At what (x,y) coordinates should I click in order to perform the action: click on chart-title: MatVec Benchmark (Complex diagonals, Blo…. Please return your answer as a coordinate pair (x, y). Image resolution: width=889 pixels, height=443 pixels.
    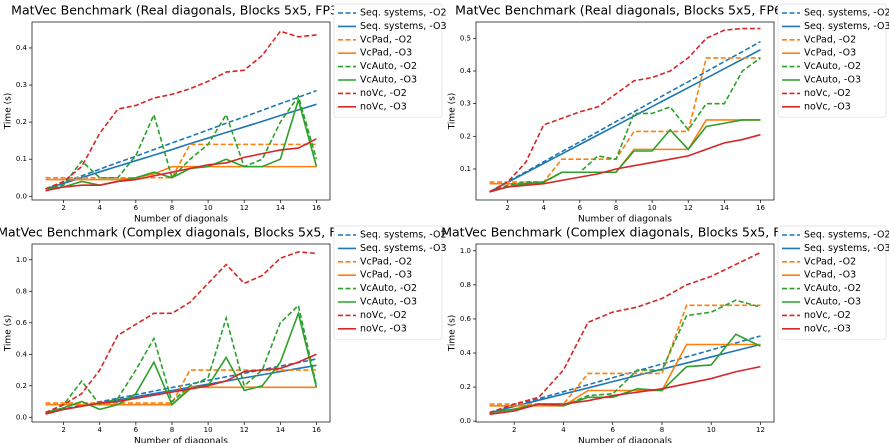
    Looking at the image, I should click on (625, 232).